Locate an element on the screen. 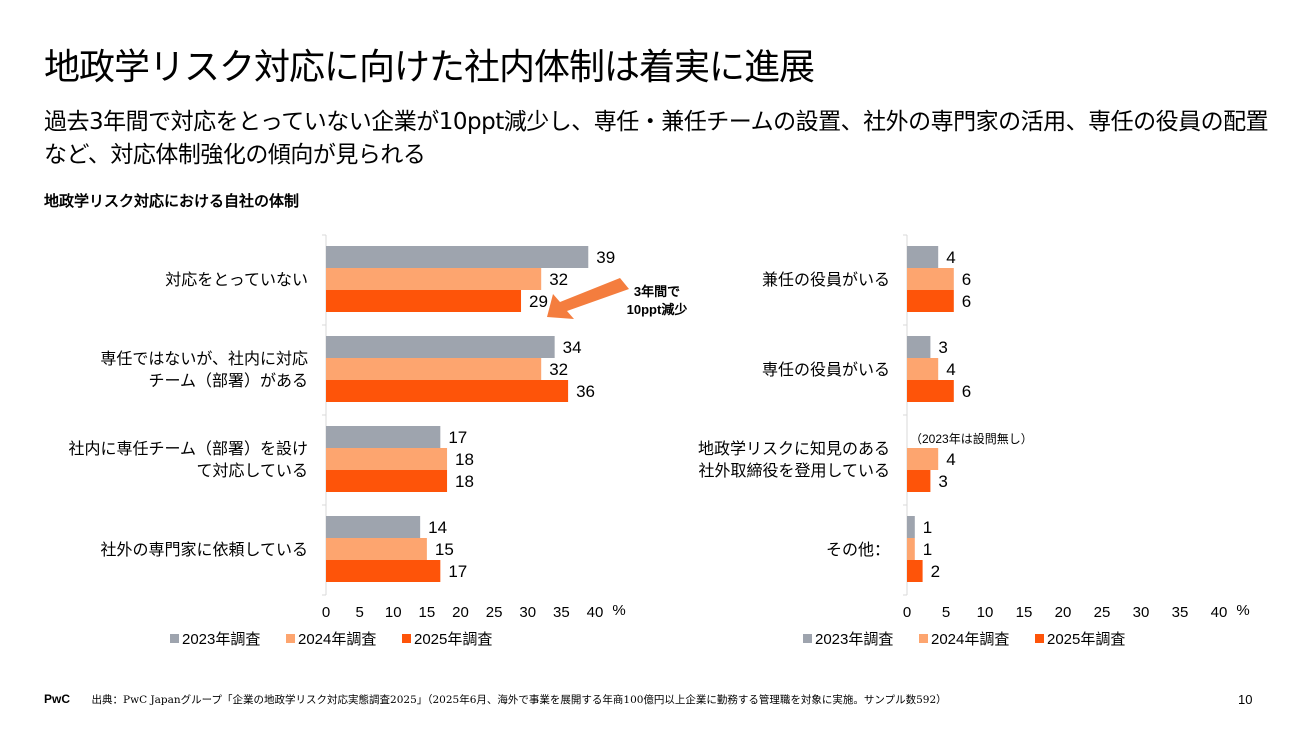  category-label: その他： is located at coordinates (858, 550).